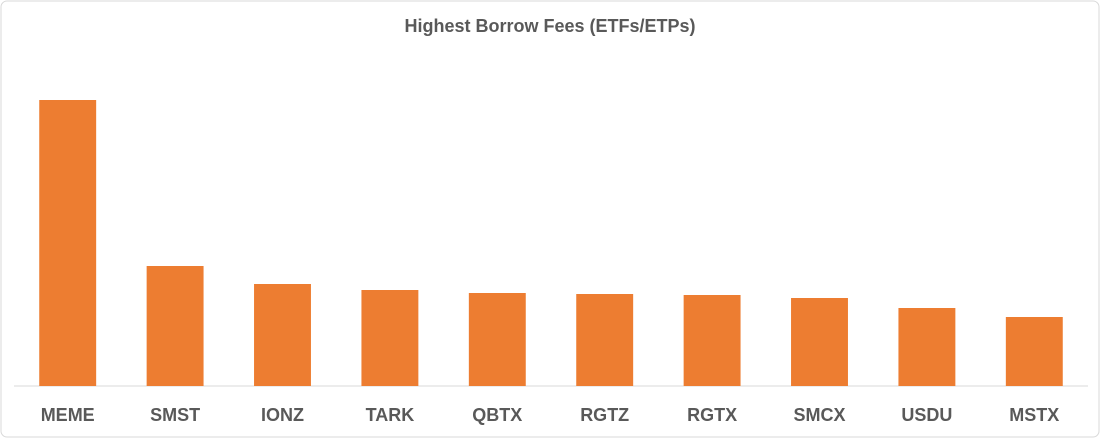 This screenshot has height=438, width=1100. I want to click on x-tick-label: RGTZ, so click(604, 415).